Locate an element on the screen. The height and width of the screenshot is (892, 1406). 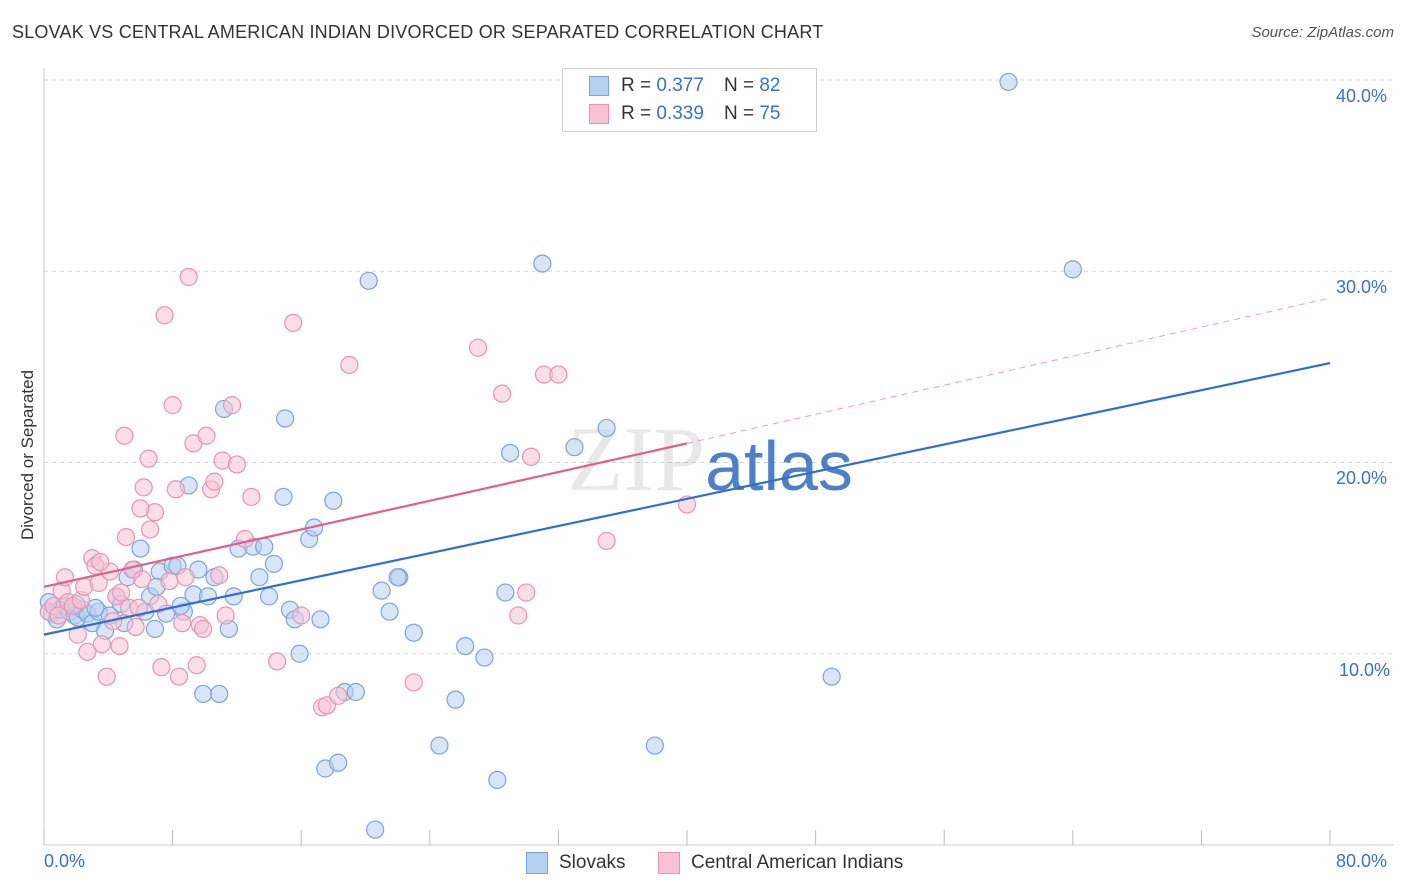
cai-legend-swatch is located at coordinates (669, 863).